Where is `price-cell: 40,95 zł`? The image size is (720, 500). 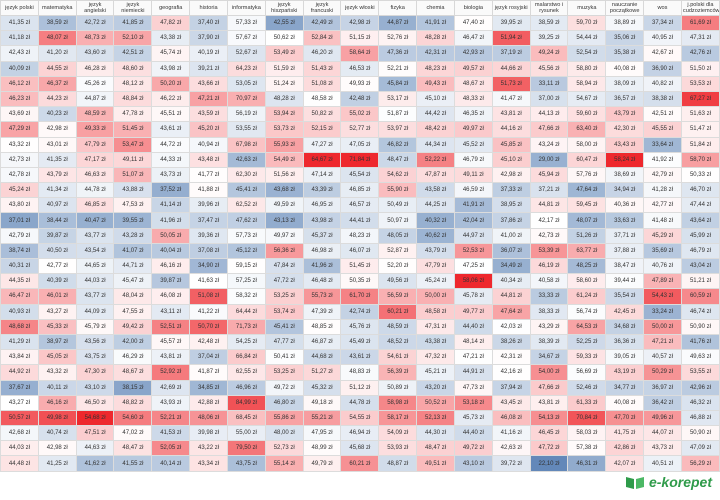 price-cell: 40,95 zł is located at coordinates (662, 38).